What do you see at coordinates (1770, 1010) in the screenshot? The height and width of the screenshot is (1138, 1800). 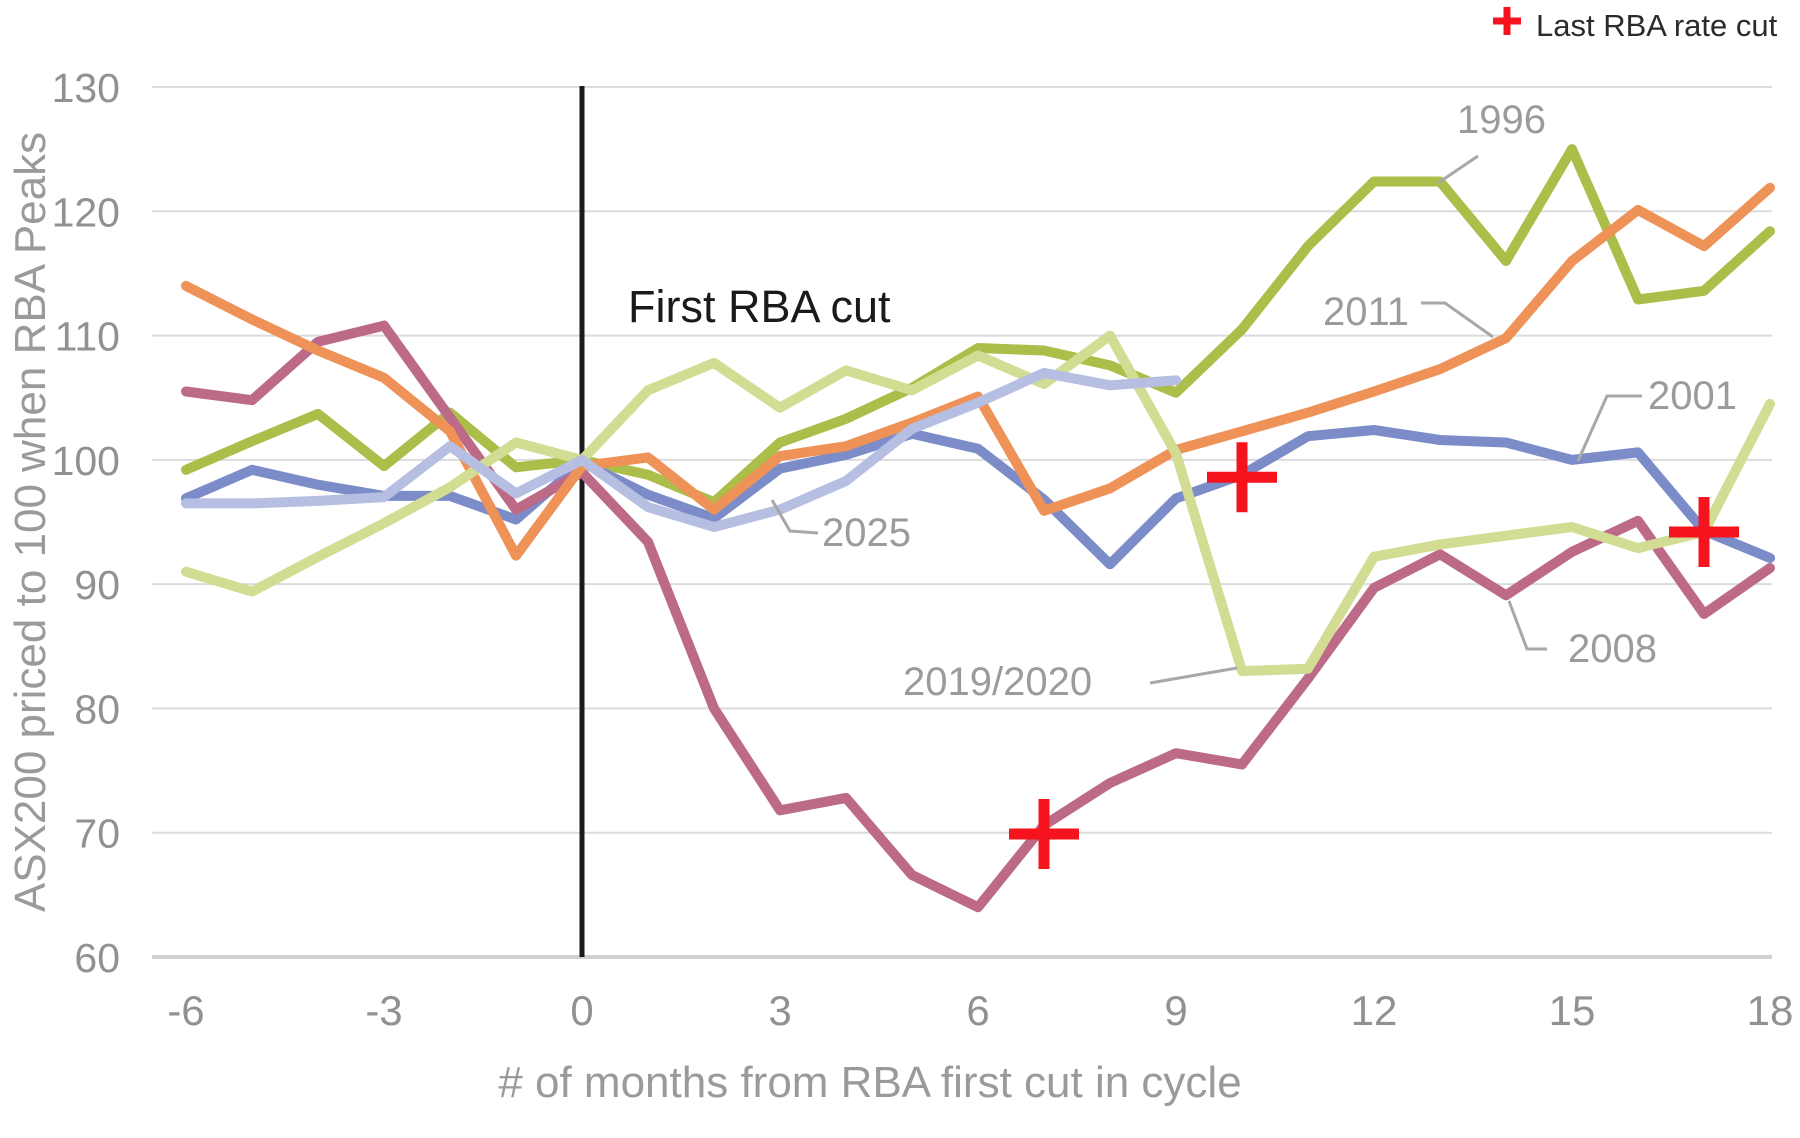 I see `x-tick-label-18: 18` at bounding box center [1770, 1010].